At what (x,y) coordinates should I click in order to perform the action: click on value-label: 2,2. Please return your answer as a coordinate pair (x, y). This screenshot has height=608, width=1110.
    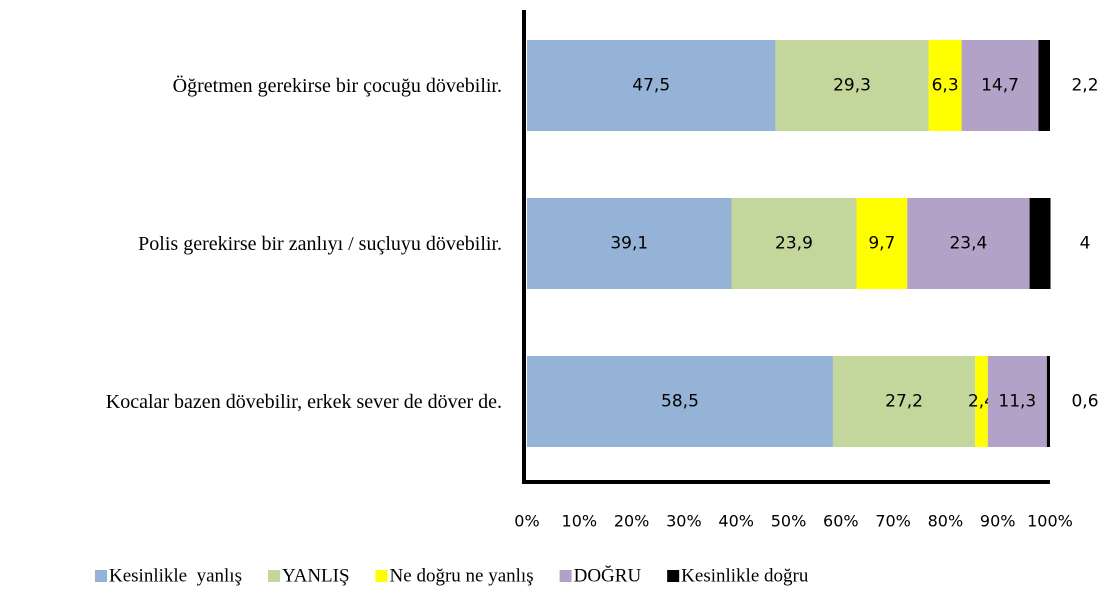
    Looking at the image, I should click on (1084, 86).